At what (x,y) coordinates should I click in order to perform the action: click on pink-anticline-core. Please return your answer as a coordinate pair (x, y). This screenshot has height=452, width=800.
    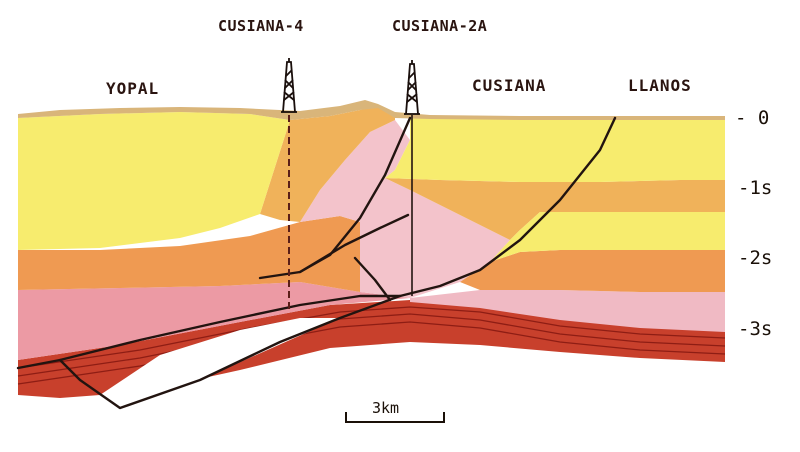
    Looking at the image, I should click on (405, 209).